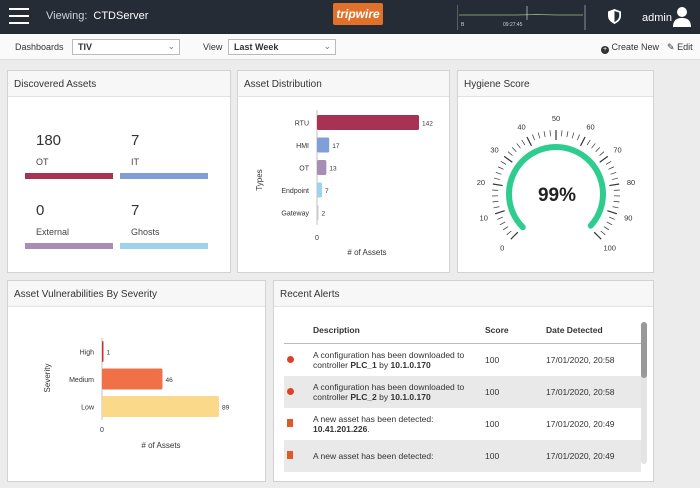 The height and width of the screenshot is (488, 700). What do you see at coordinates (85, 47) in the screenshot?
I see `dashboard-select-value: TIV` at bounding box center [85, 47].